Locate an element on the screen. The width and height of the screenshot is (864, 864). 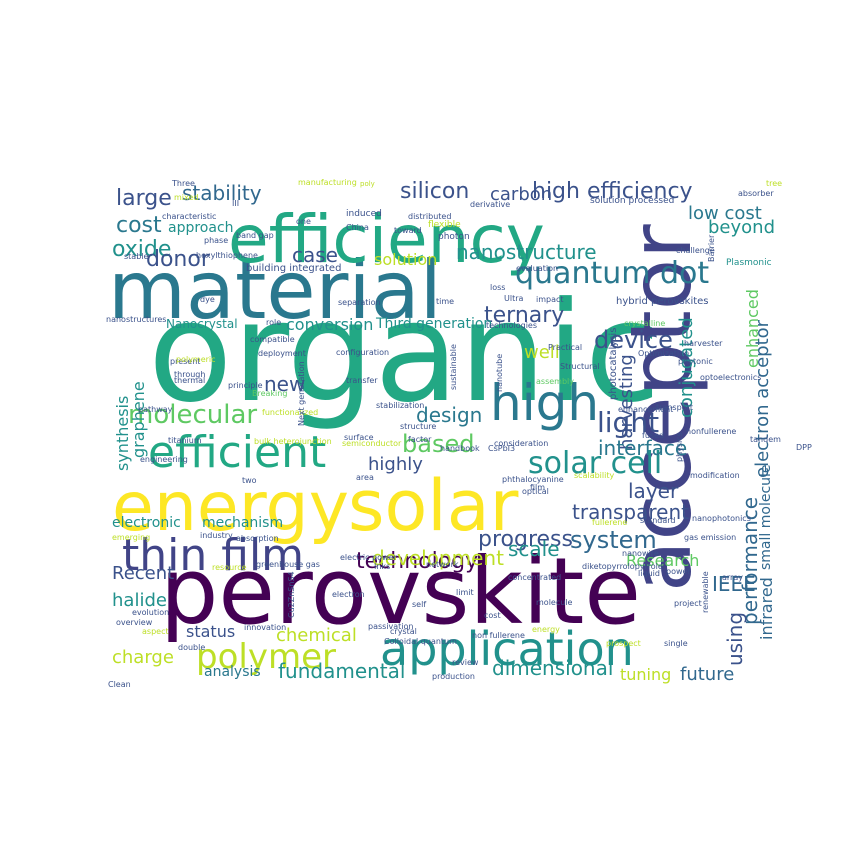
word-emerging: emerging is located at coordinates (131, 537).